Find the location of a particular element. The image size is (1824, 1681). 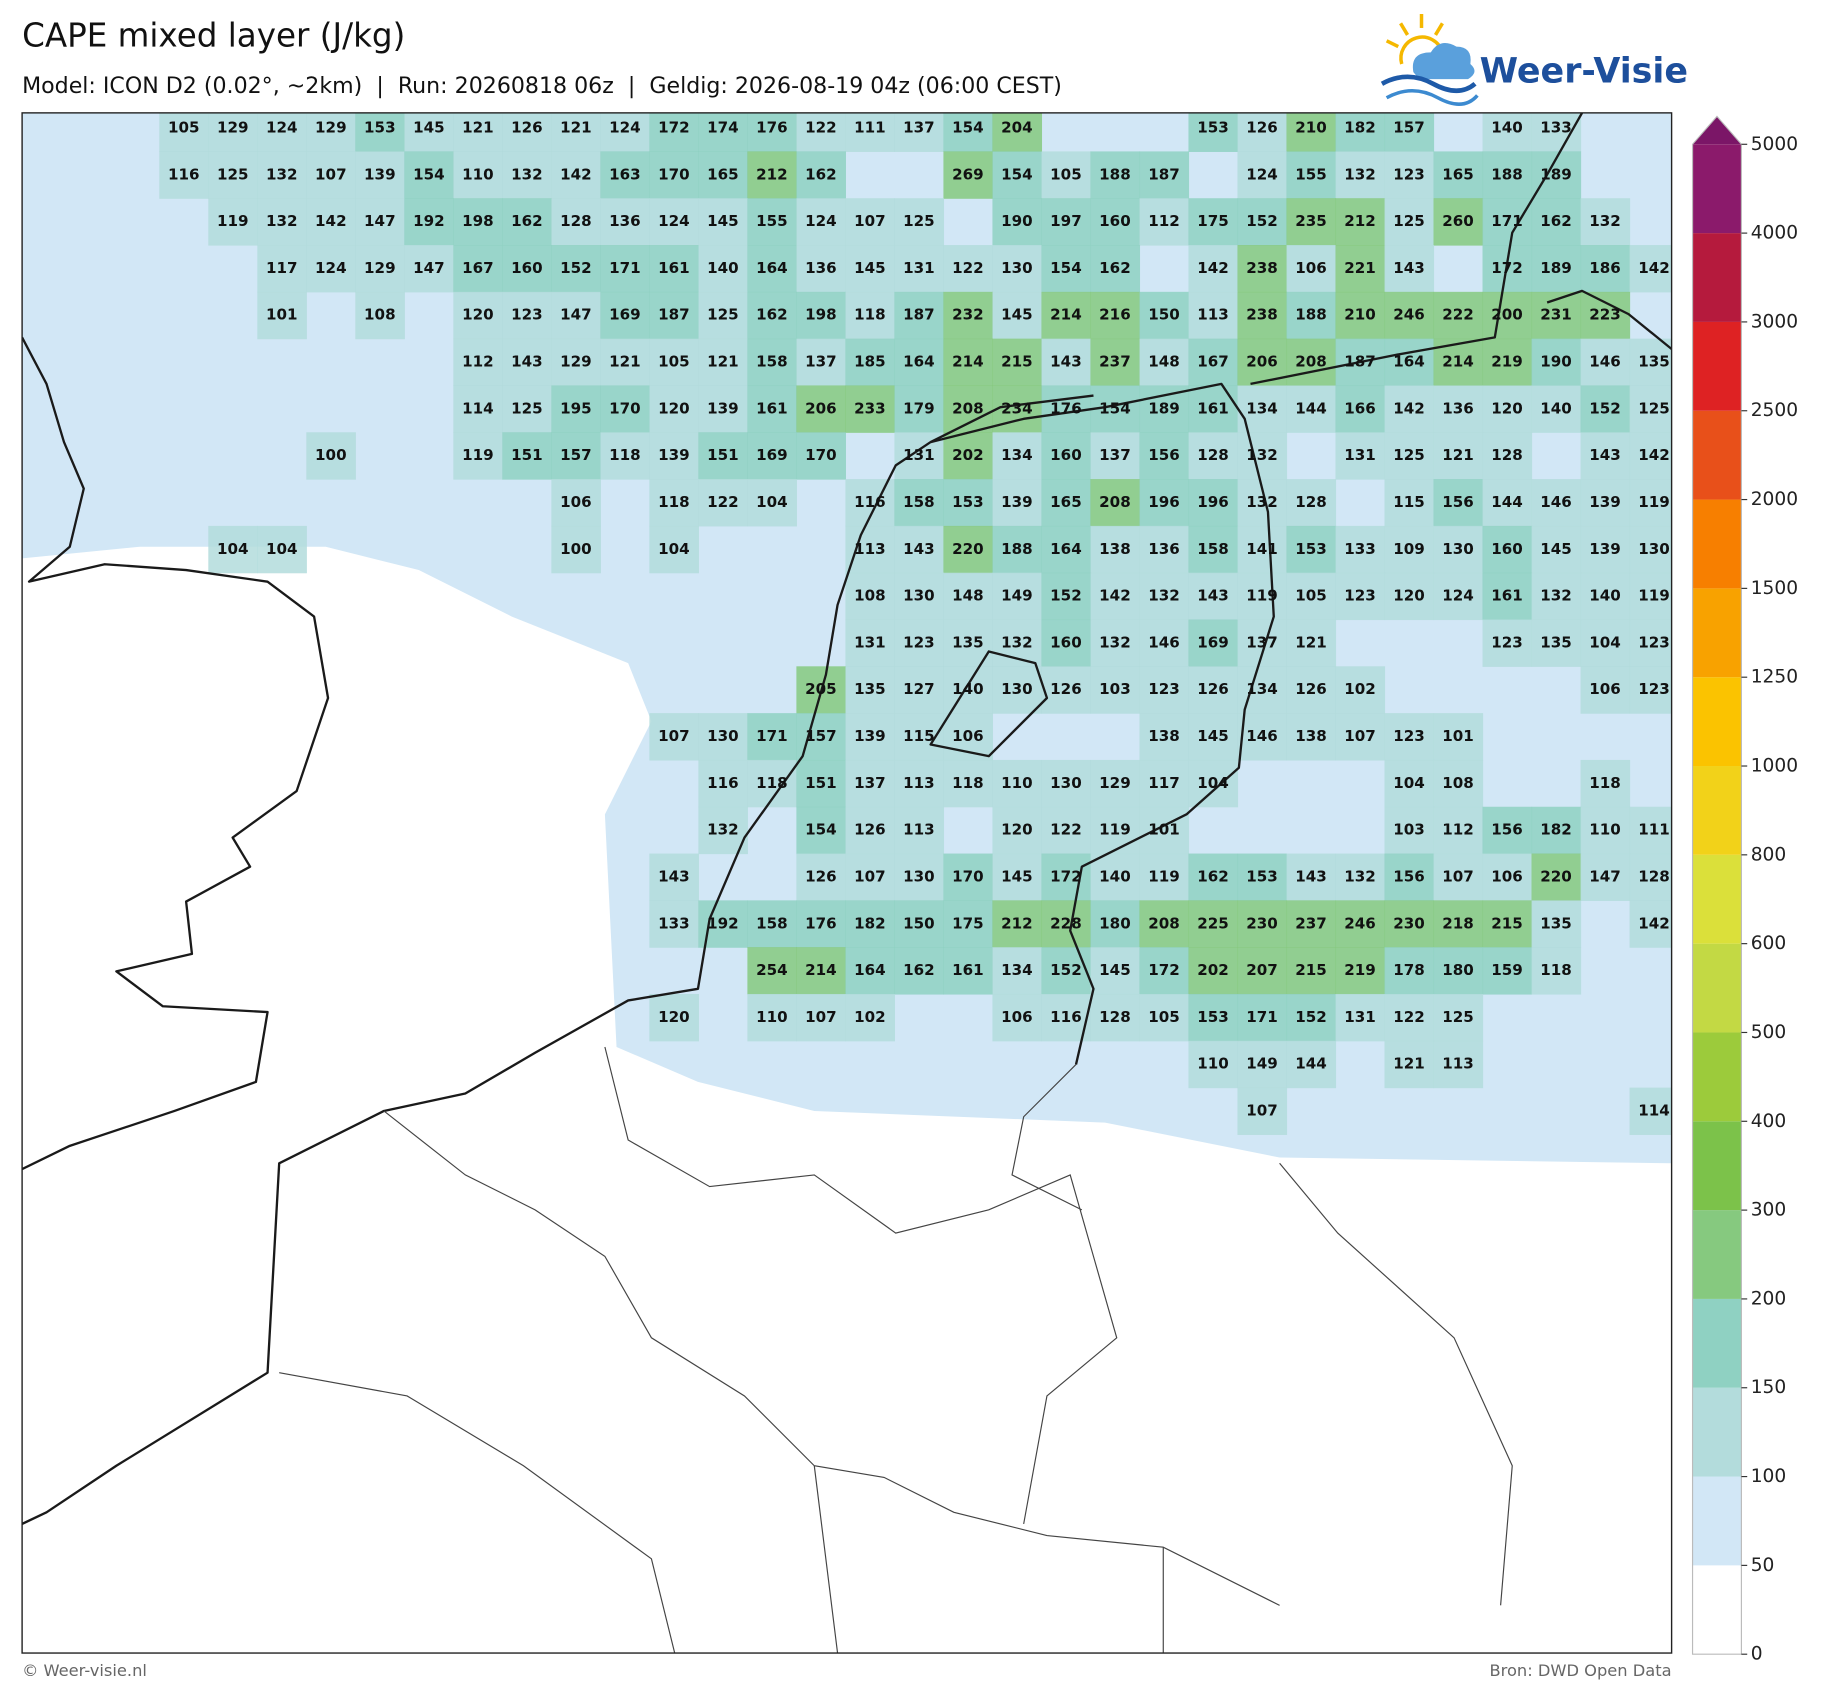

cape-value: 171 is located at coordinates (772, 736).